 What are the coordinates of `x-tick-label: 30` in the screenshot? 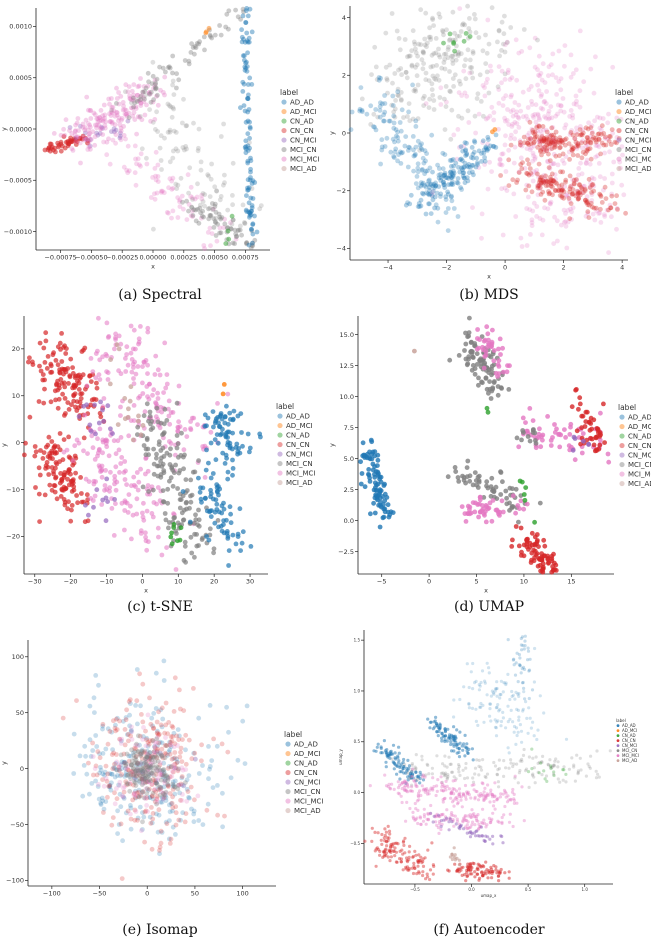 It's located at (250, 582).